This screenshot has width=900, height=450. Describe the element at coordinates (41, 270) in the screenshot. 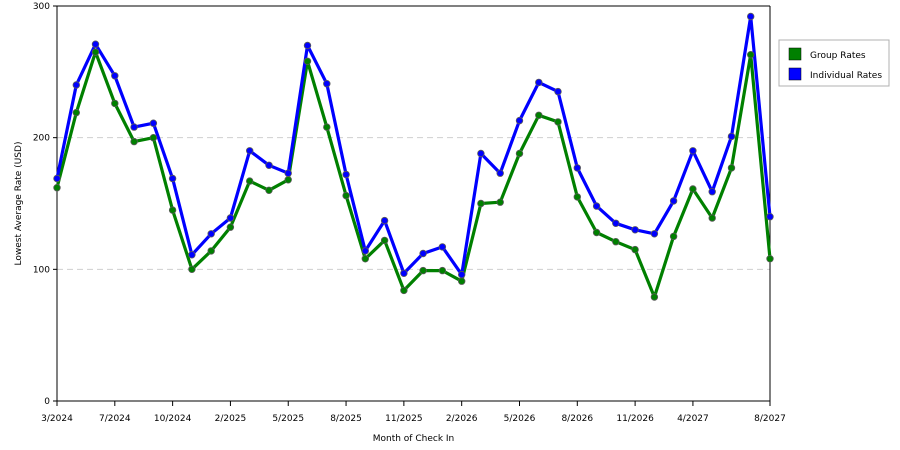

I see `y-tick-label: 100` at that location.